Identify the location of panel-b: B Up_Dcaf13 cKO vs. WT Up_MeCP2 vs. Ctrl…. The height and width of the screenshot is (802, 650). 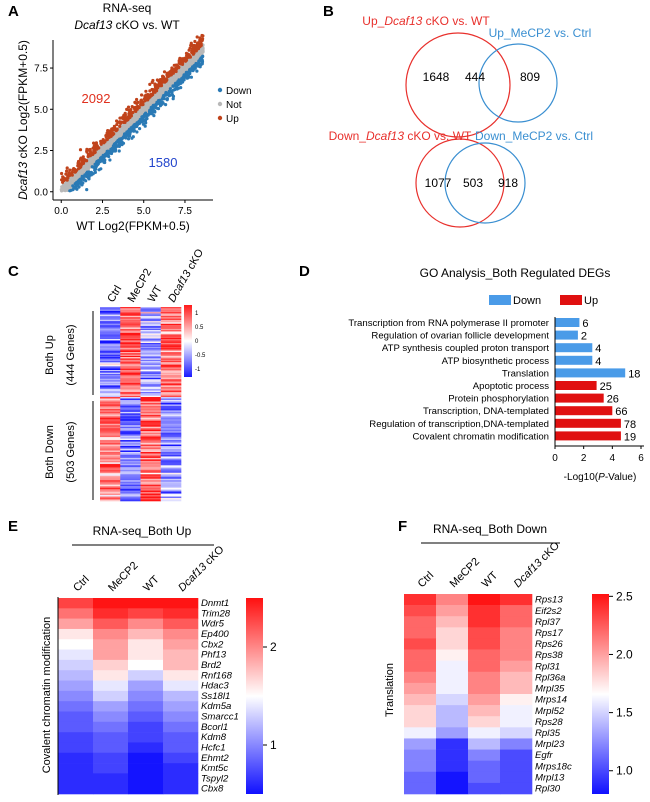
(458, 115).